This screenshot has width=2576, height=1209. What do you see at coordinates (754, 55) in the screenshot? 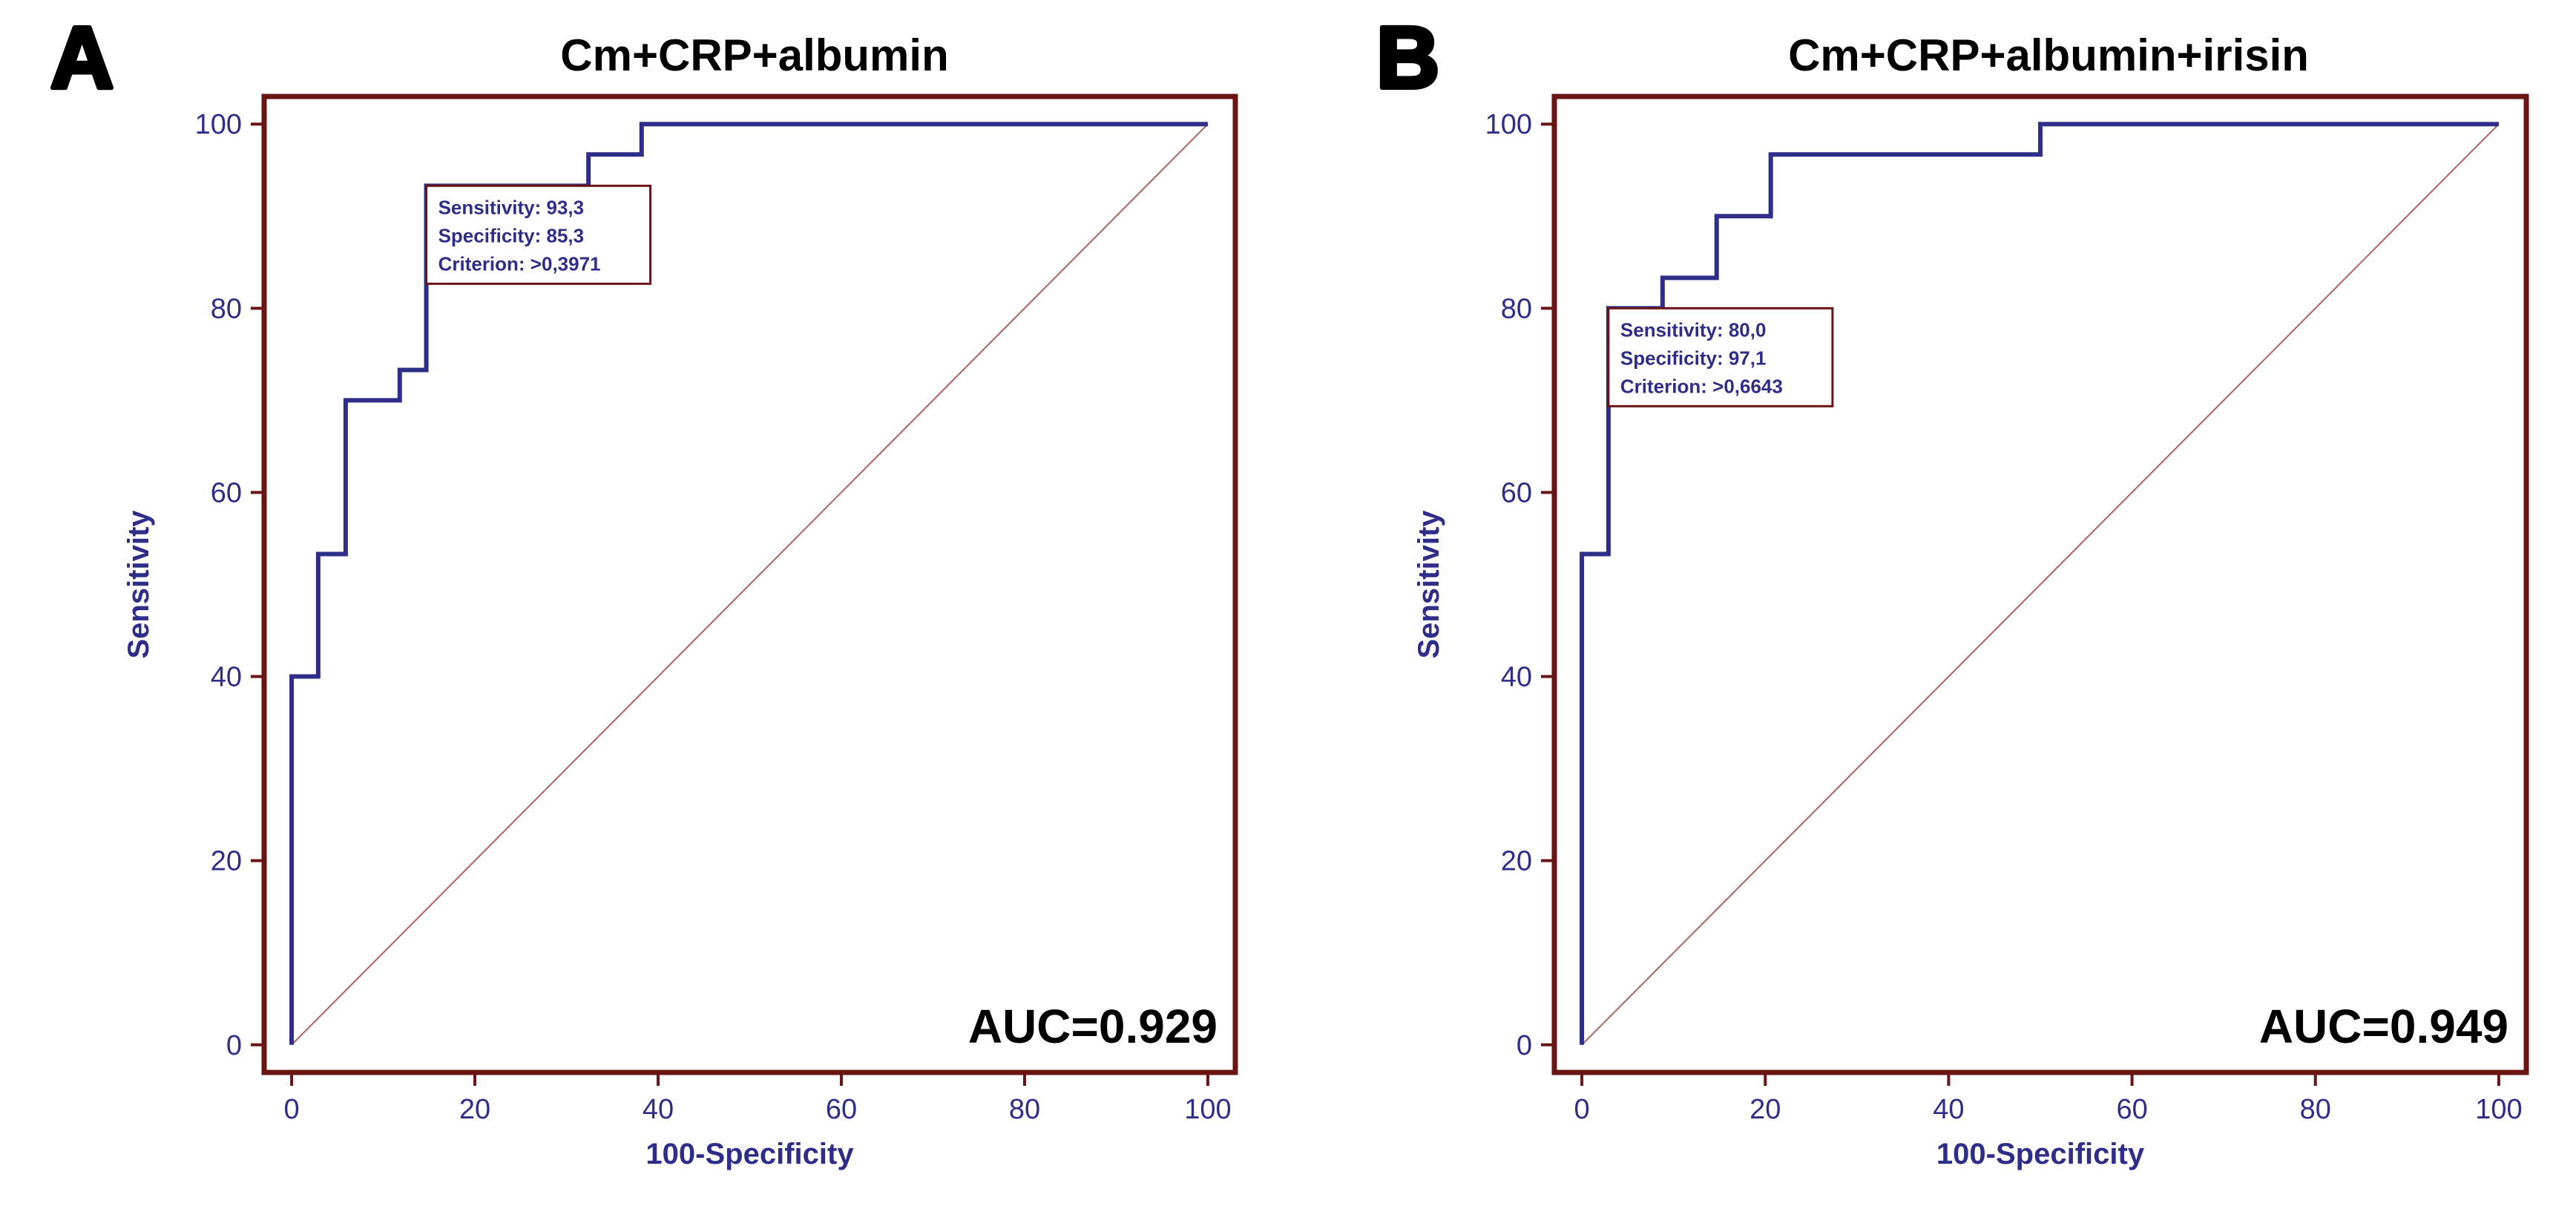
I see `chart-title: Cm+CRP+albumin` at bounding box center [754, 55].